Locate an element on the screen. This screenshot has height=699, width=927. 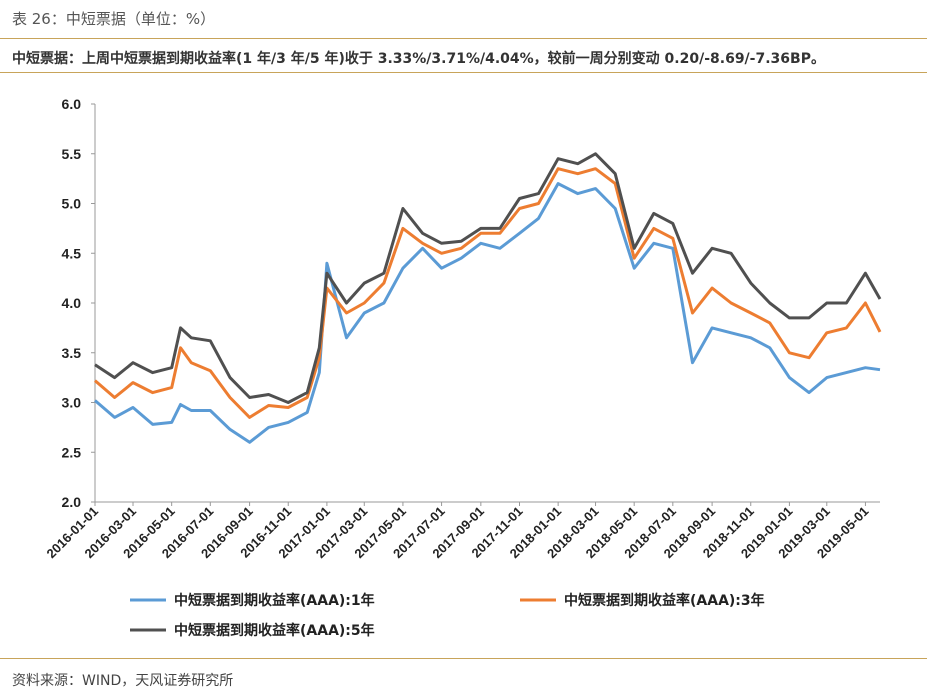
legend-label-3: 中短票据到期收益率(AAA):5年 is located at coordinates (274, 630).